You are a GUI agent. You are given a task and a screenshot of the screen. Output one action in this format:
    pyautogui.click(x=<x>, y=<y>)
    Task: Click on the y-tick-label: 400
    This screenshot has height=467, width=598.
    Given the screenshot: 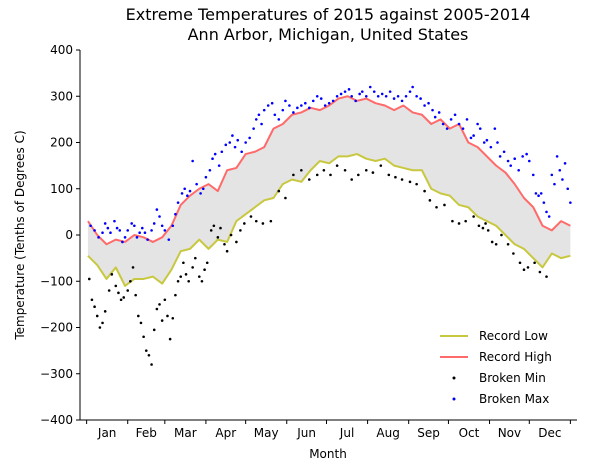 What is the action you would take?
    pyautogui.click(x=61, y=50)
    